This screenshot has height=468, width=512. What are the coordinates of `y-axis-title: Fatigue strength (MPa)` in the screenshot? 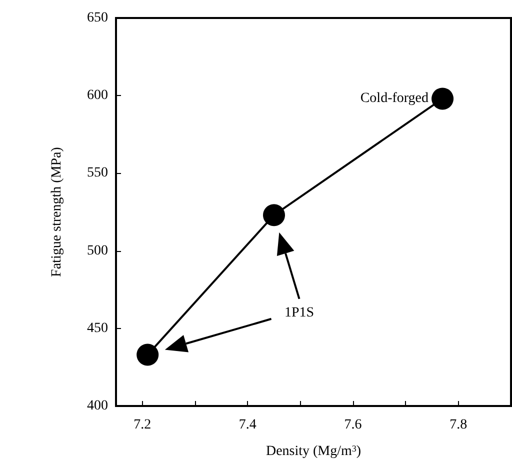 It's located at (57, 211).